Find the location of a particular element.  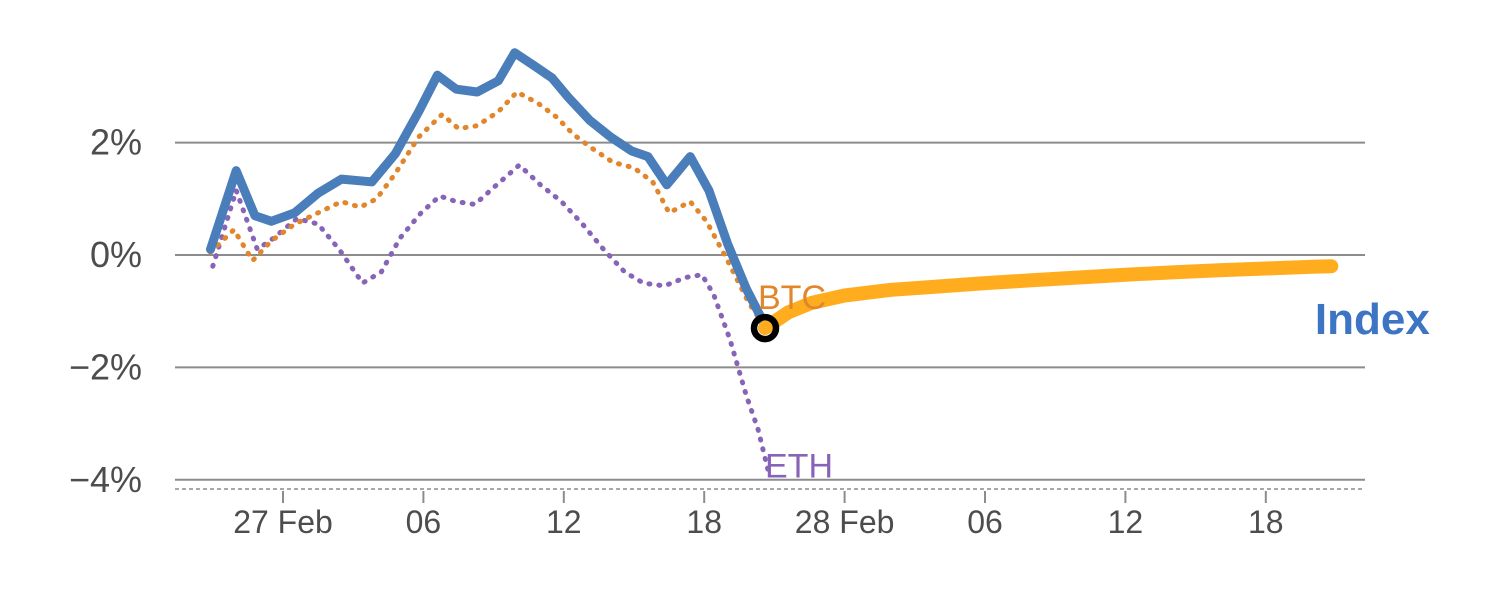

series-index-forecast-line is located at coordinates (1048, 297).